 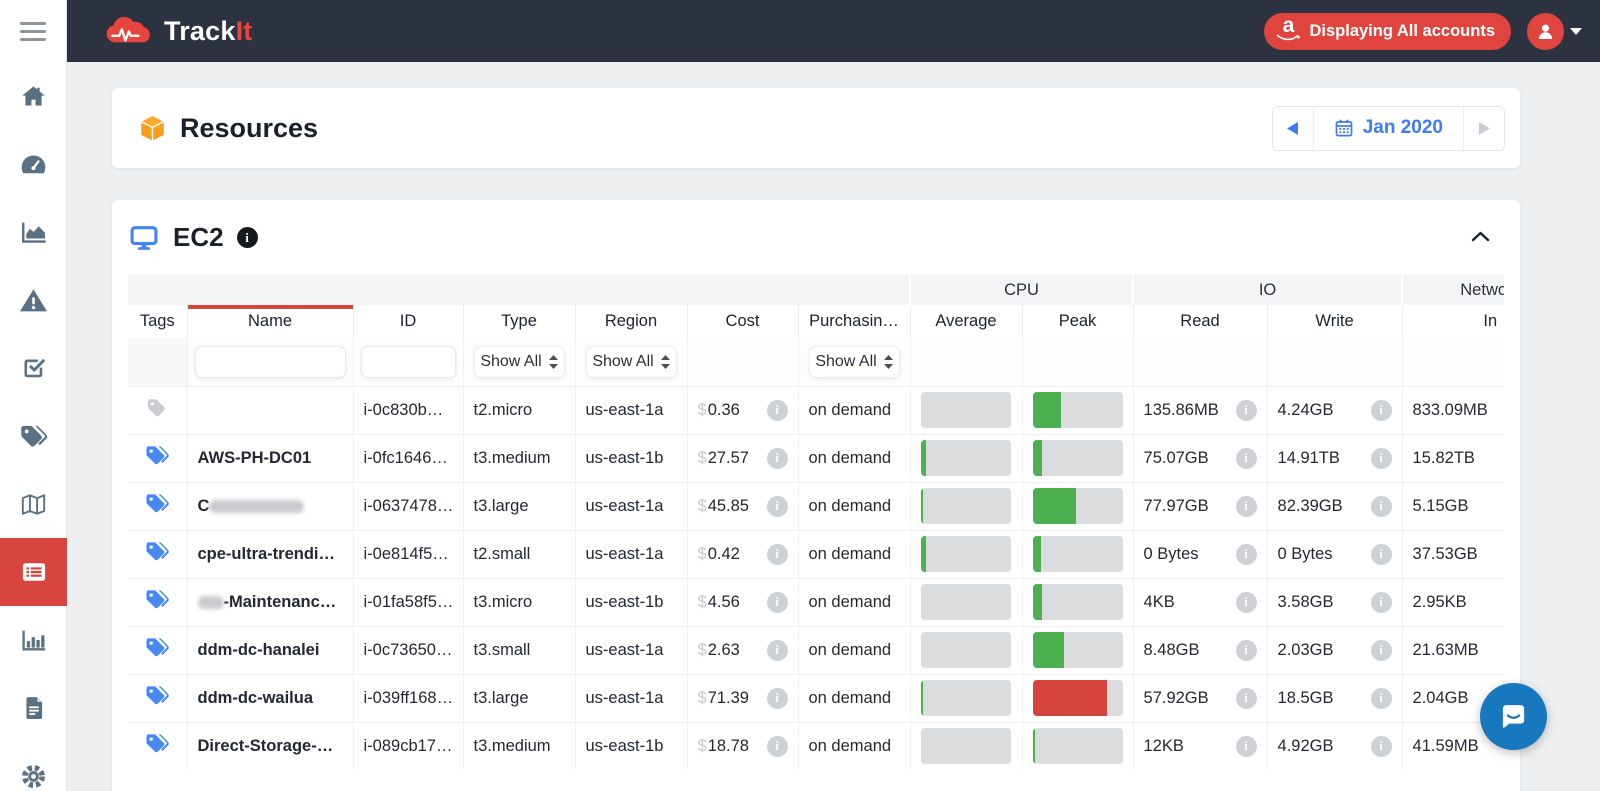 What do you see at coordinates (631, 361) in the screenshot?
I see `region-filter-select: Show All` at bounding box center [631, 361].